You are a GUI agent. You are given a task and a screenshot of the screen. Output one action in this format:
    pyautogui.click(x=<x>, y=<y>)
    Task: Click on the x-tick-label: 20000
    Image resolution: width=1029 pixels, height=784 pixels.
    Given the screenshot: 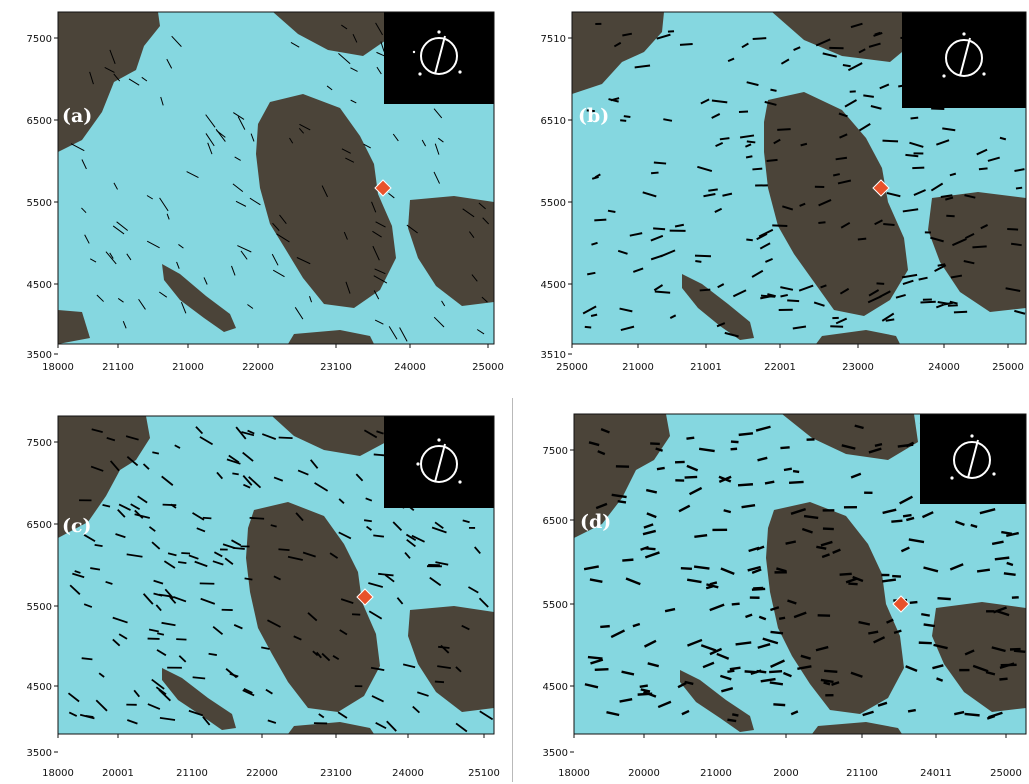 What is the action you would take?
    pyautogui.click(x=644, y=773)
    